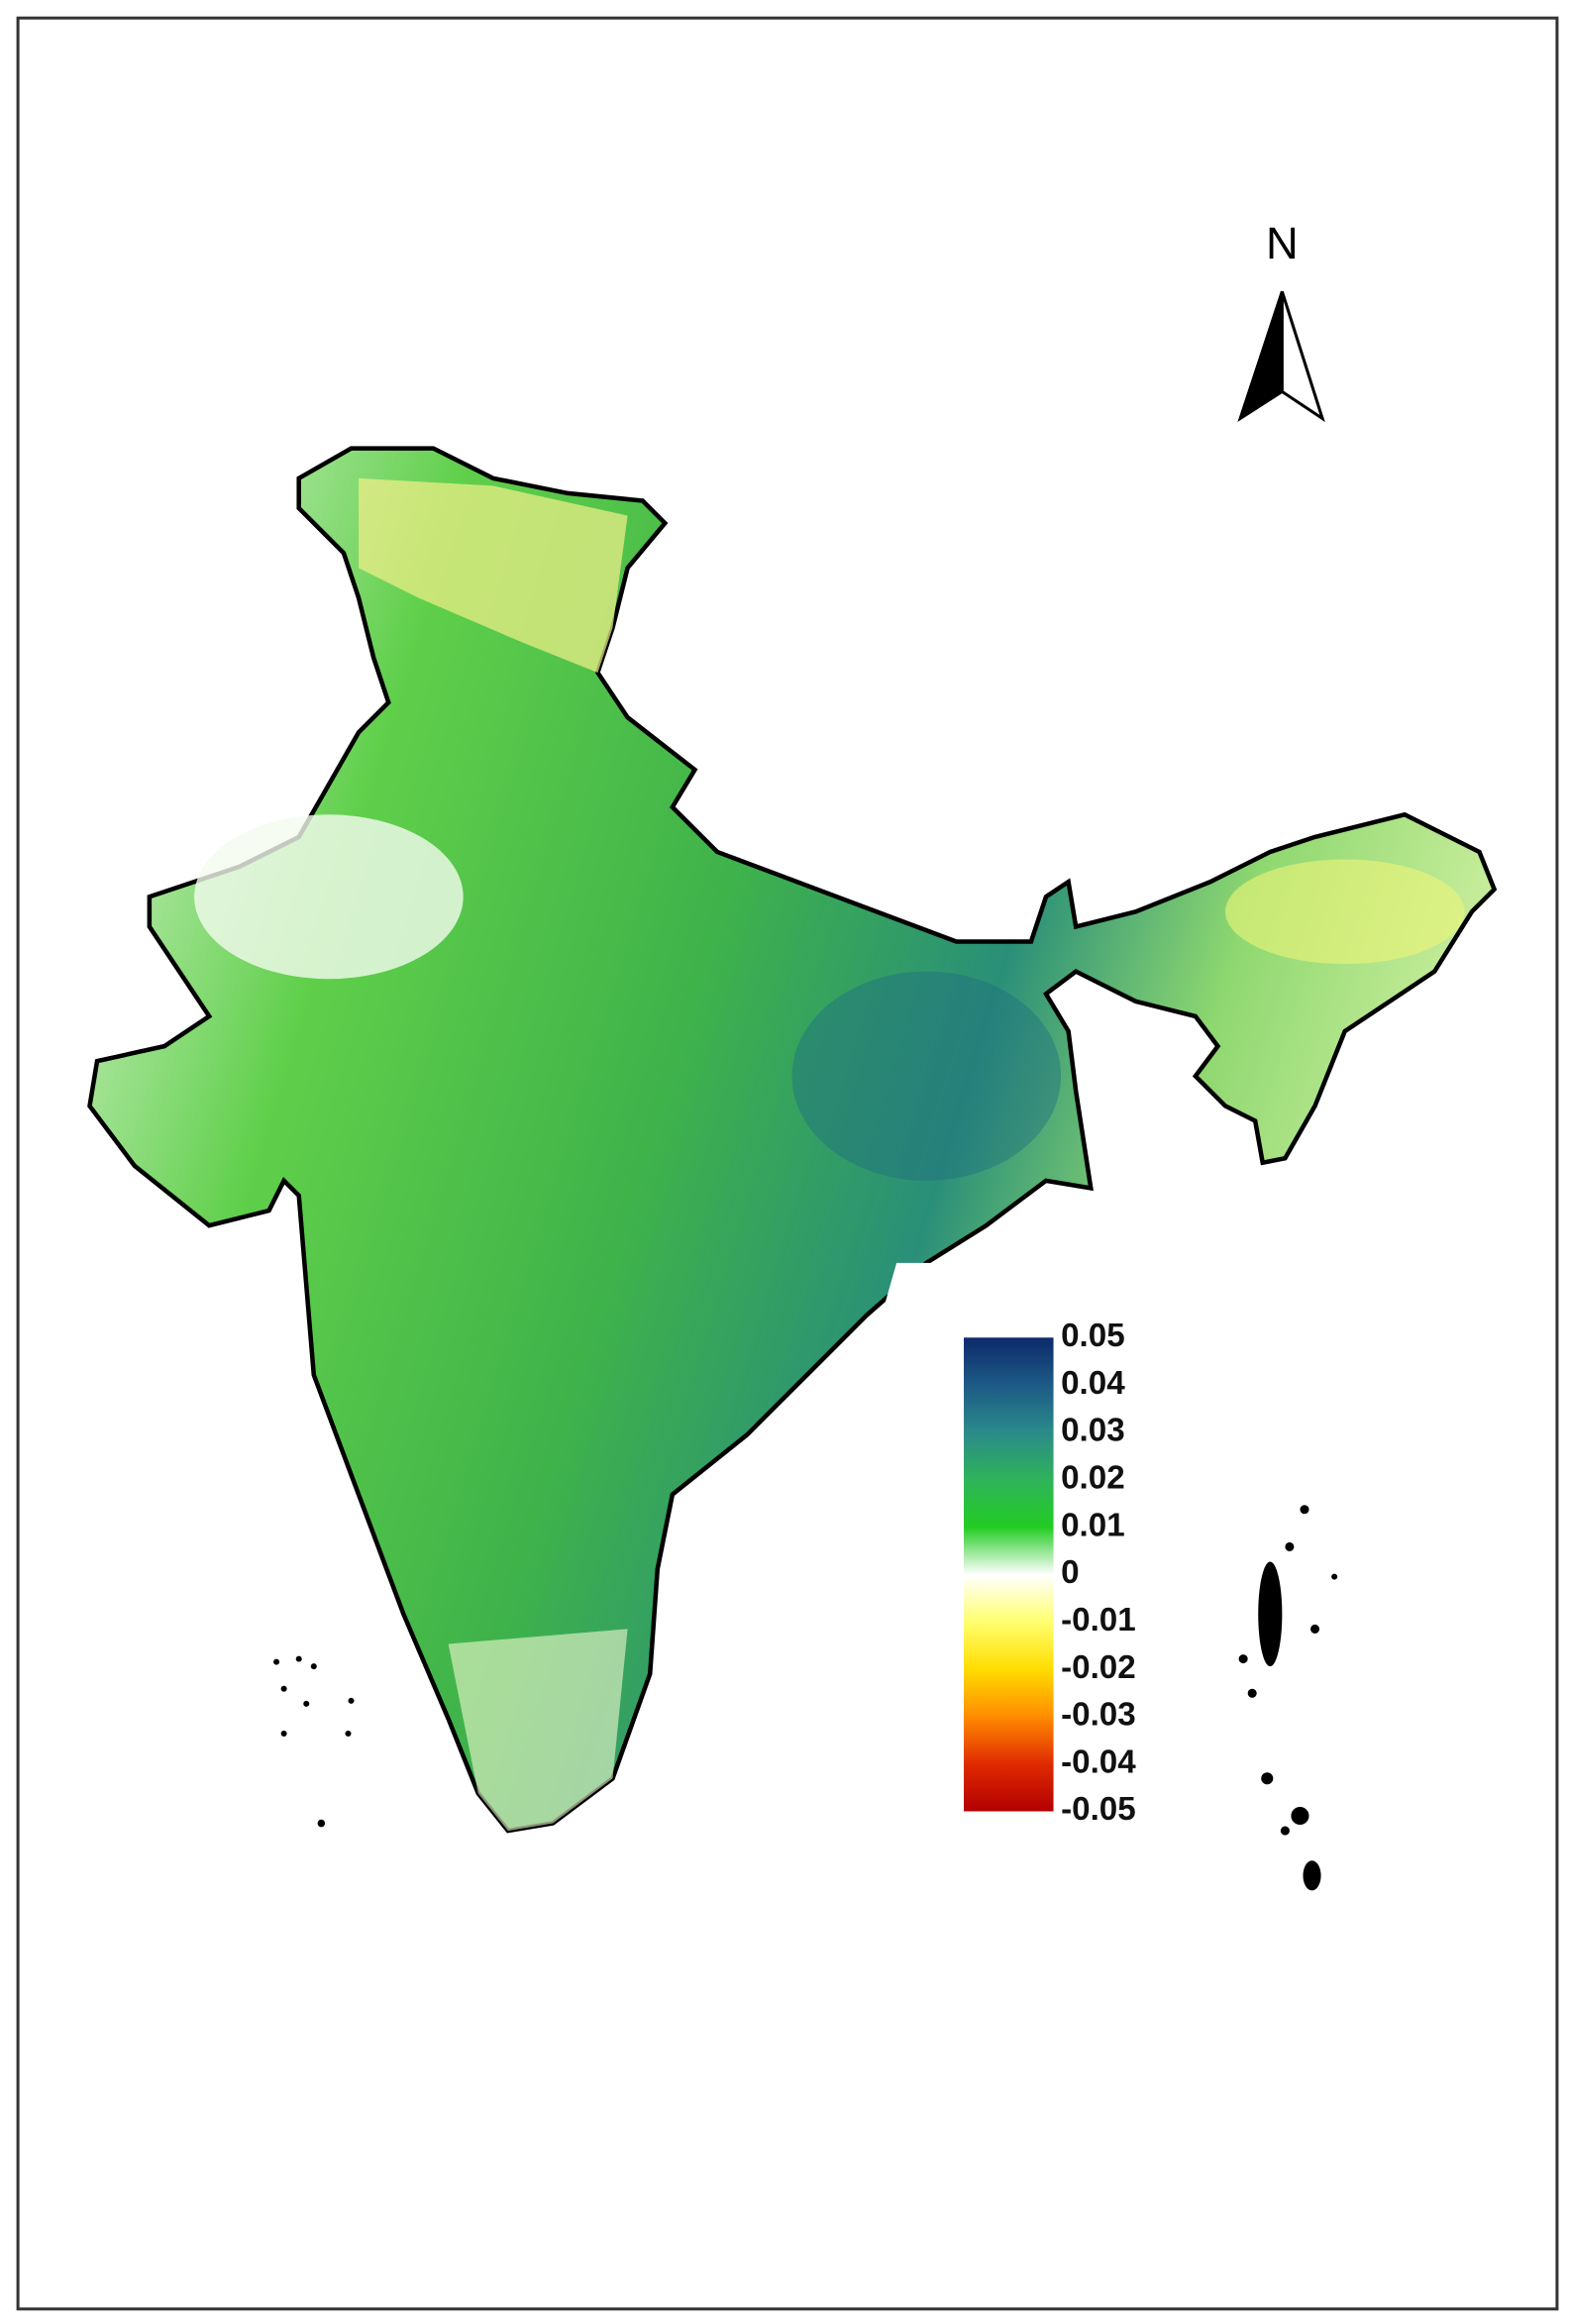  Describe the element at coordinates (1098, 1716) in the screenshot. I see `colorbar-tick-label: -0.03` at that location.